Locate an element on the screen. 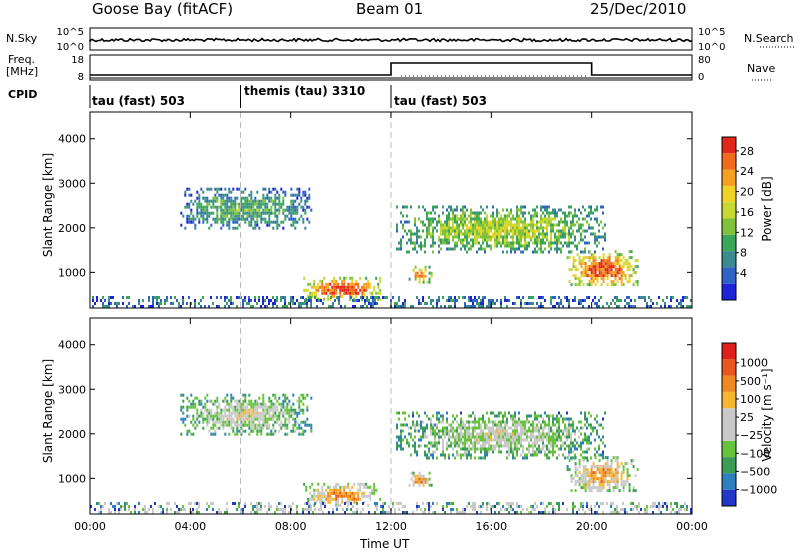 Image resolution: width=800 pixels, height=554 pixels. nsky-panel-frame is located at coordinates (391, 39).